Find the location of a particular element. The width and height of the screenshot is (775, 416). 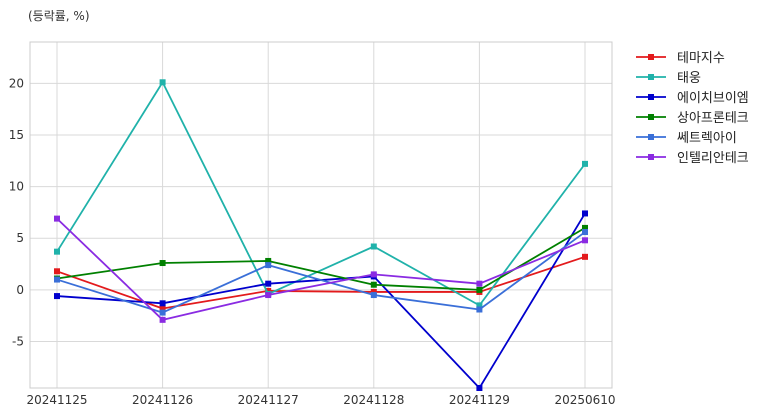

legend-item: 테마지수 is located at coordinates (680, 58).